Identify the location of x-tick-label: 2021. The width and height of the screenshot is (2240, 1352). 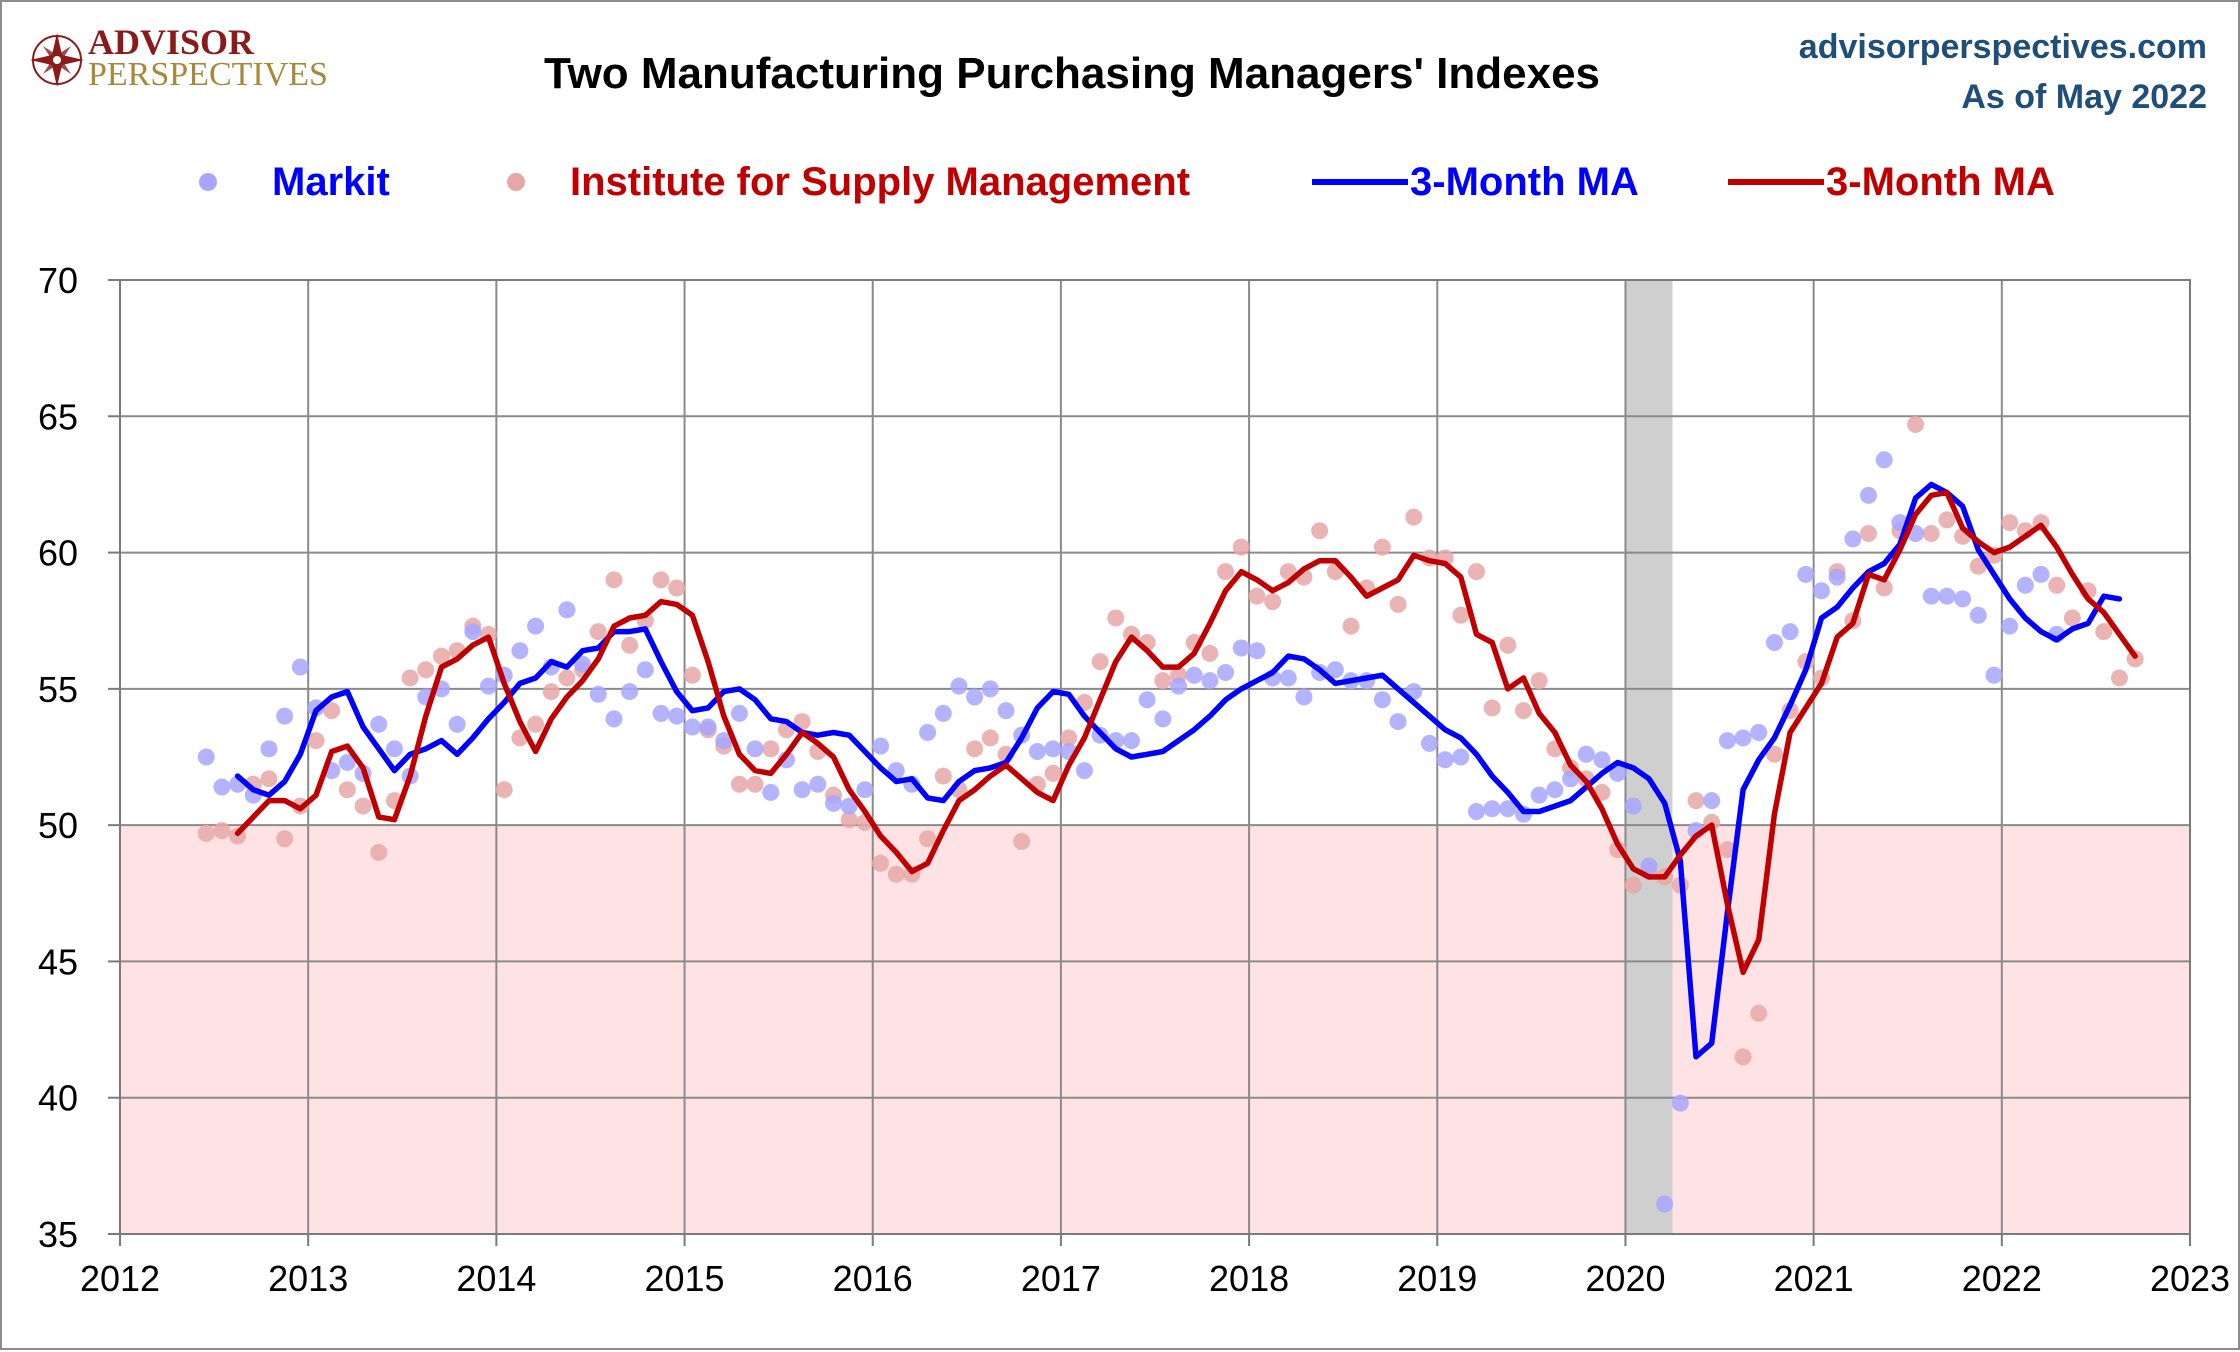
(1814, 1278).